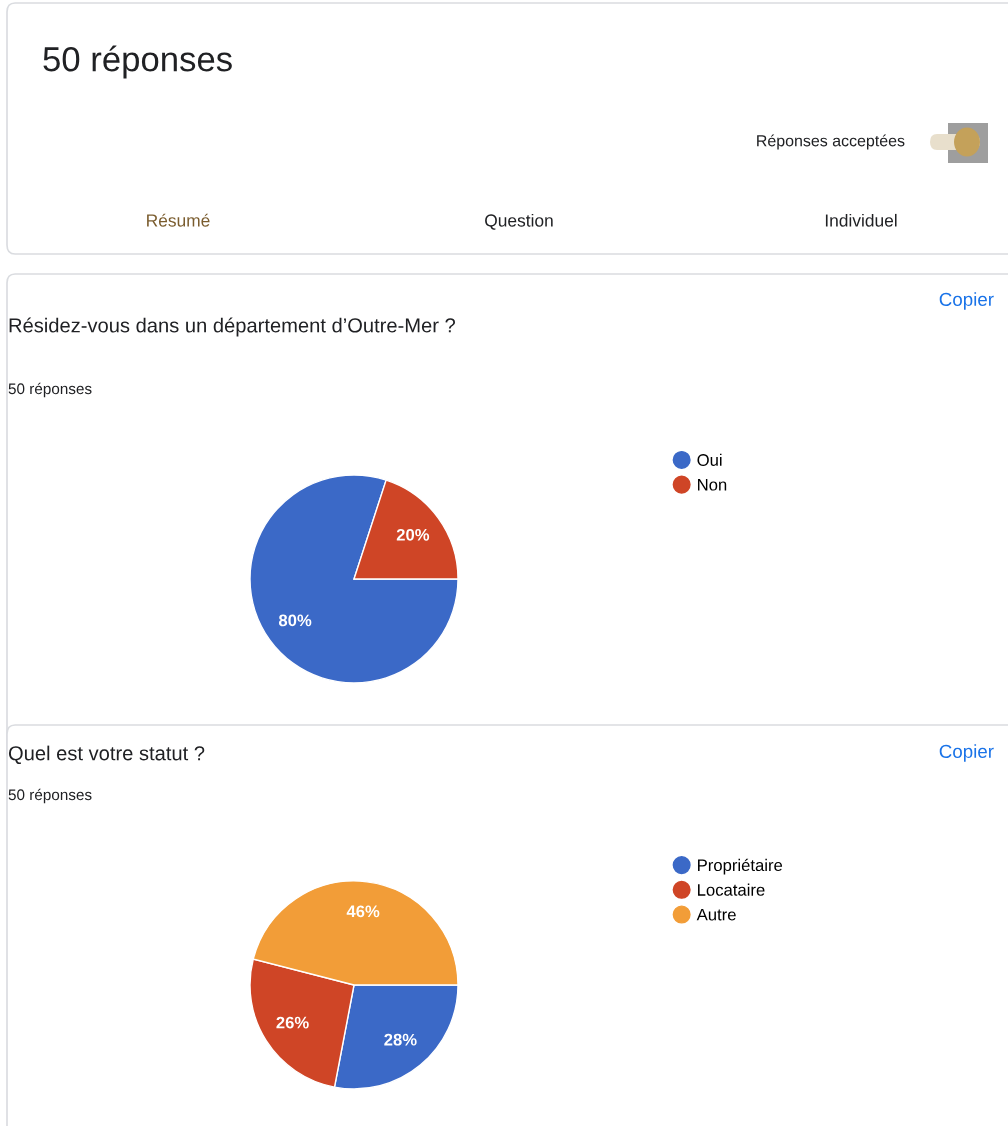 This screenshot has height=1126, width=1008. What do you see at coordinates (740, 866) in the screenshot?
I see `legend-label: Propriétaire` at bounding box center [740, 866].